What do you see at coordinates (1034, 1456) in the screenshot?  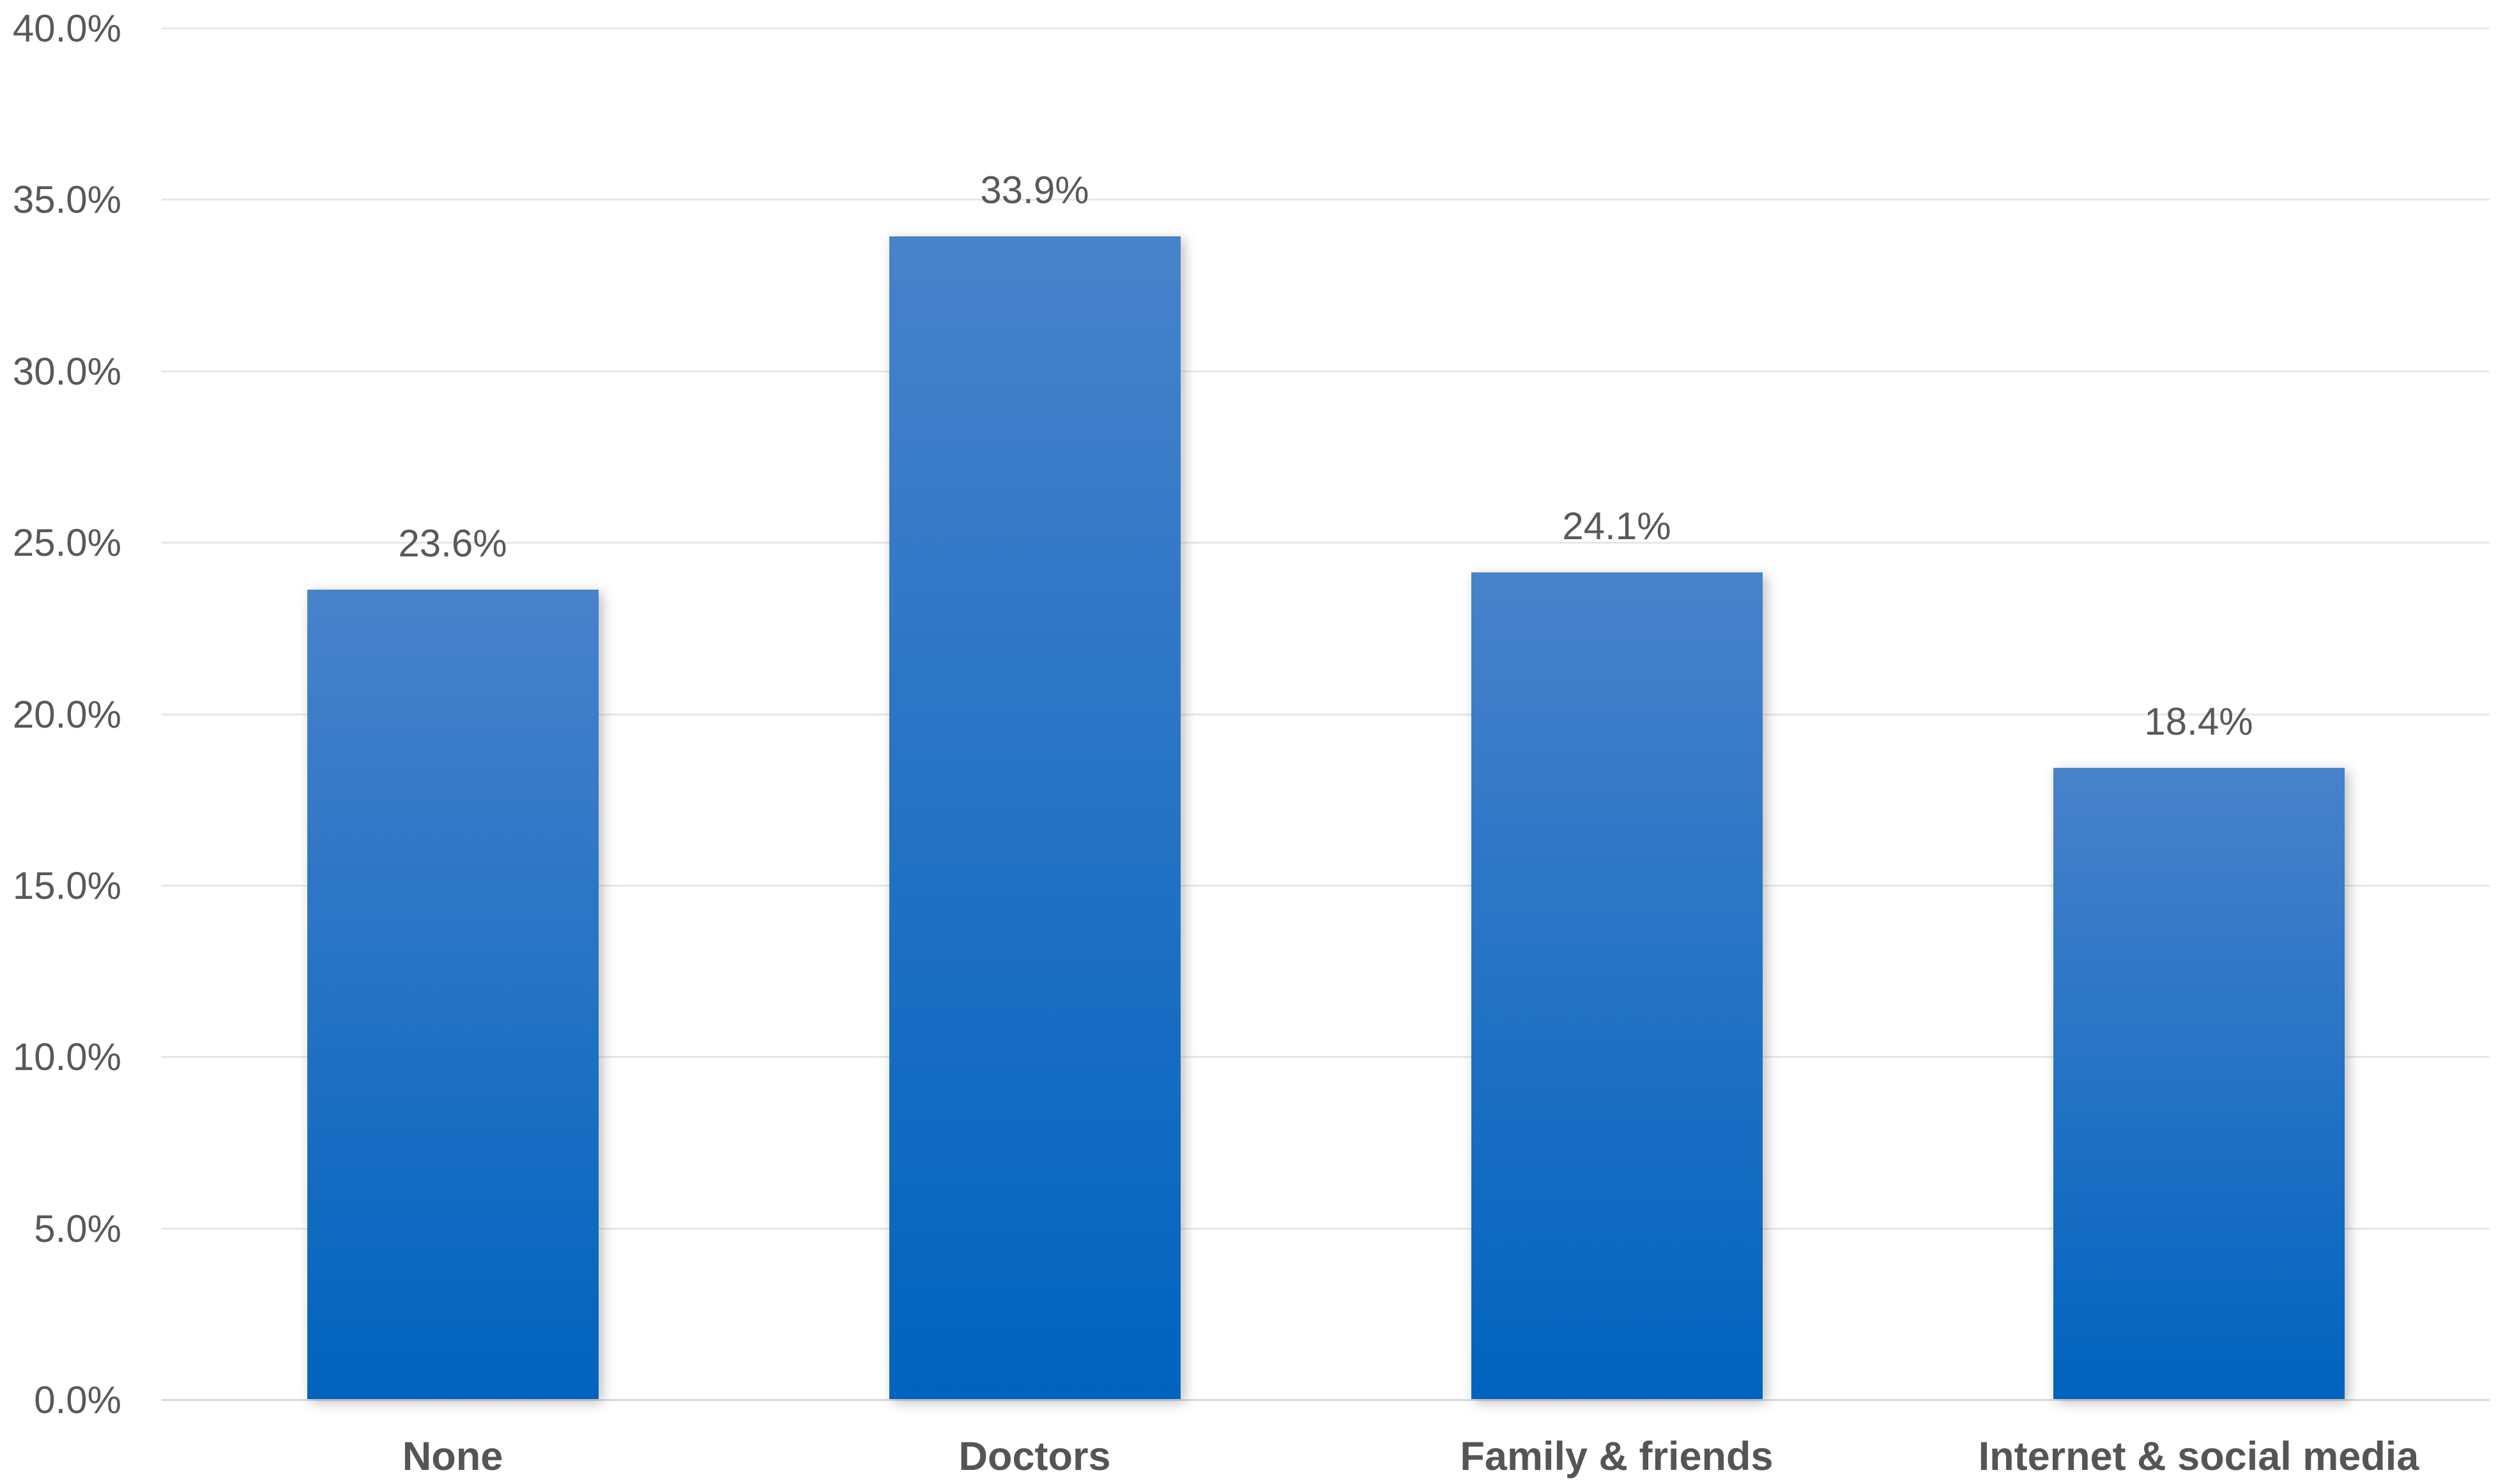 I see `category-label-doctors: Doctors` at bounding box center [1034, 1456].